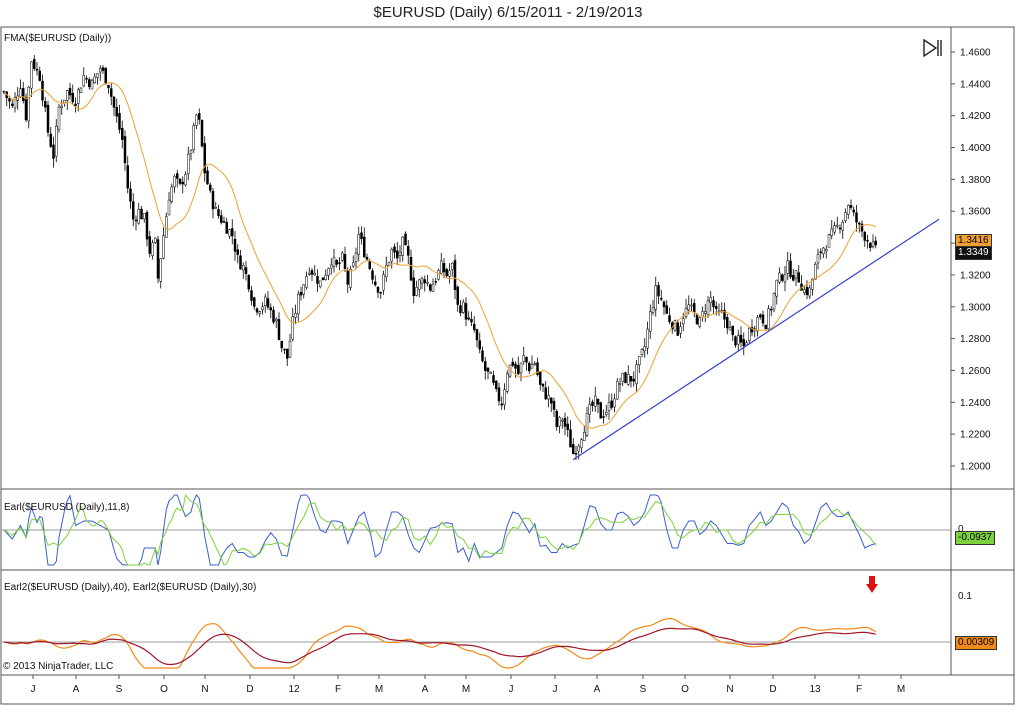 This screenshot has height=720, width=1016. What do you see at coordinates (440, 530) in the screenshot?
I see `oscillator-1-slow-line` at bounding box center [440, 530].